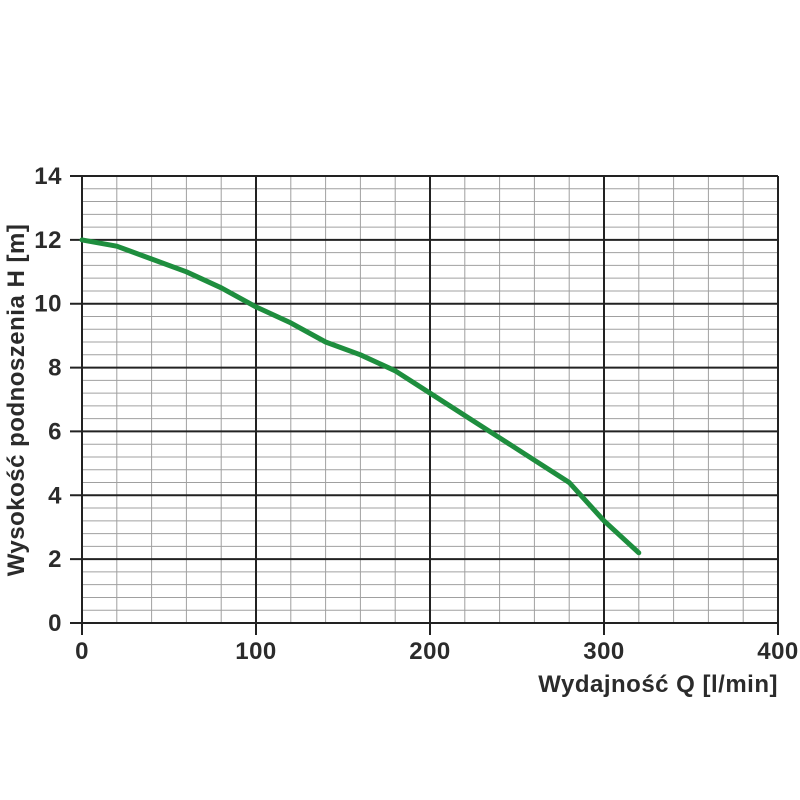 The height and width of the screenshot is (800, 800). Describe the element at coordinates (658, 684) in the screenshot. I see `x-axis-title: Wydajność Q [l/min]` at that location.